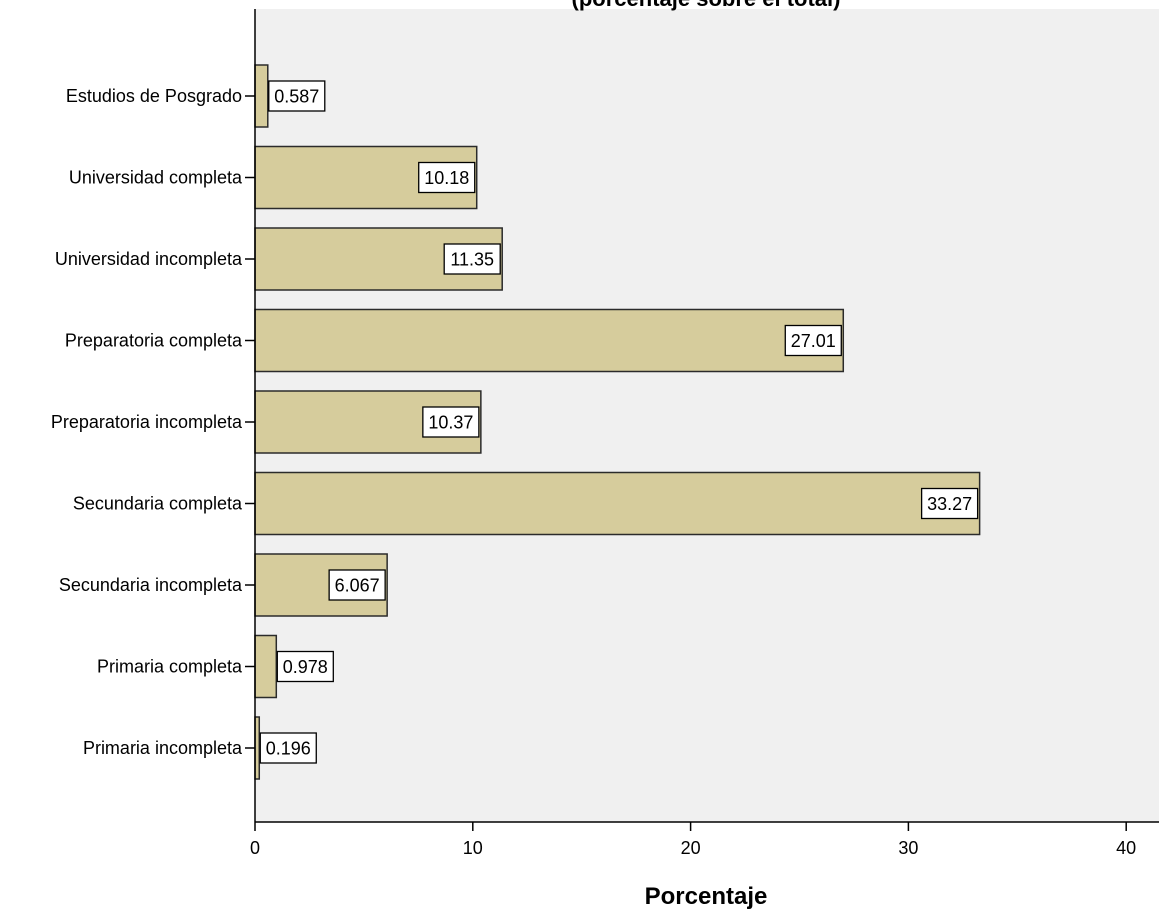  What do you see at coordinates (154, 96) in the screenshot?
I see `y-tick-label: Estudios de Posgrado` at bounding box center [154, 96].